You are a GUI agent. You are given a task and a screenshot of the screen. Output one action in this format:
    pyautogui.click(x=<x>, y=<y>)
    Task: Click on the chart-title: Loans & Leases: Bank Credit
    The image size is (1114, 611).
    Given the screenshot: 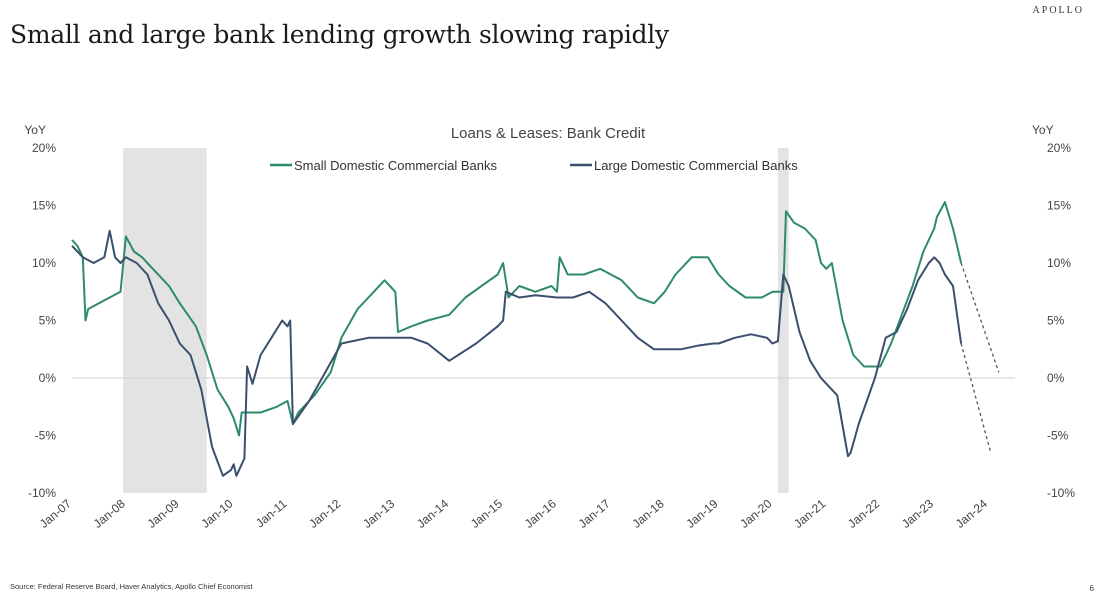 What is the action you would take?
    pyautogui.click(x=548, y=133)
    